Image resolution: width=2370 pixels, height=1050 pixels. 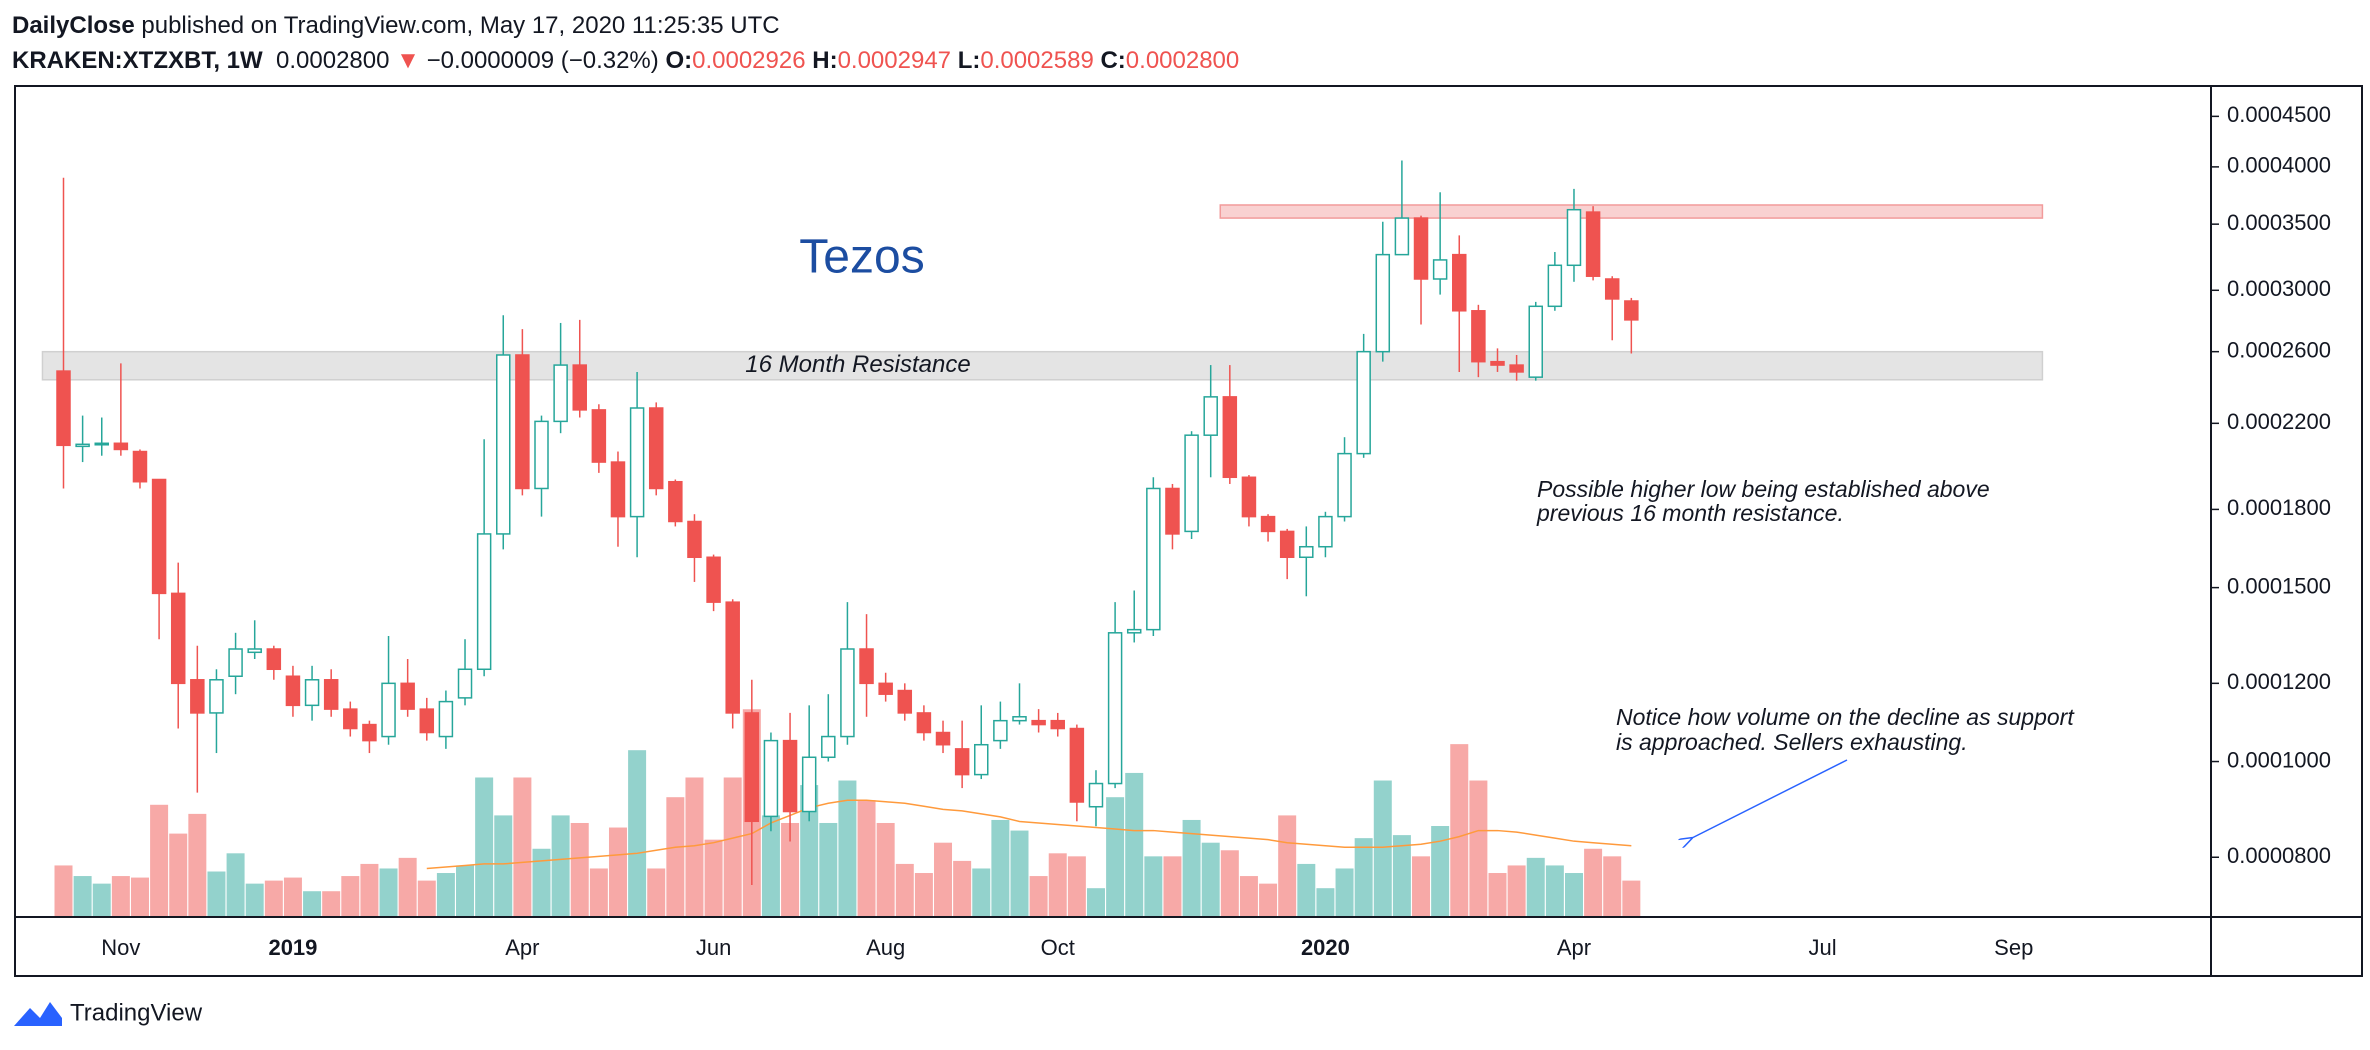 I want to click on y-tick-label: 0.0004500, so click(x=2279, y=114).